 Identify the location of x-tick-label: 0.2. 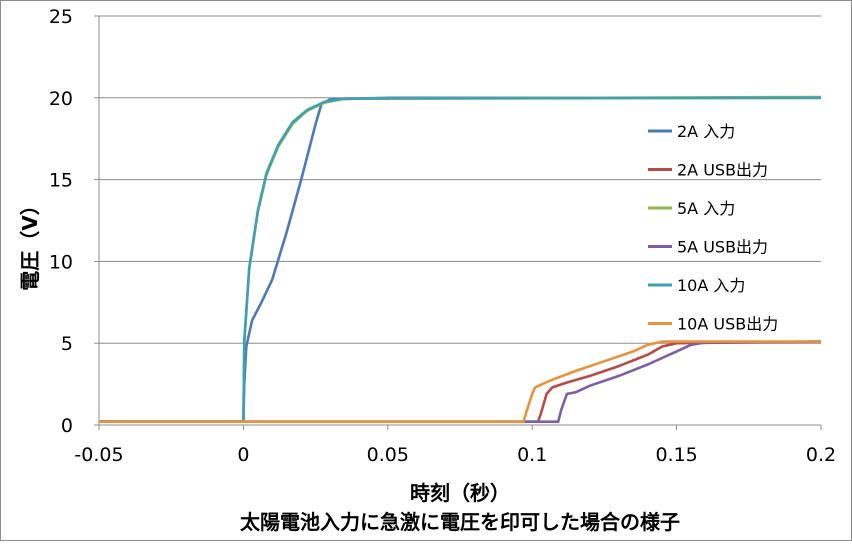
(821, 455).